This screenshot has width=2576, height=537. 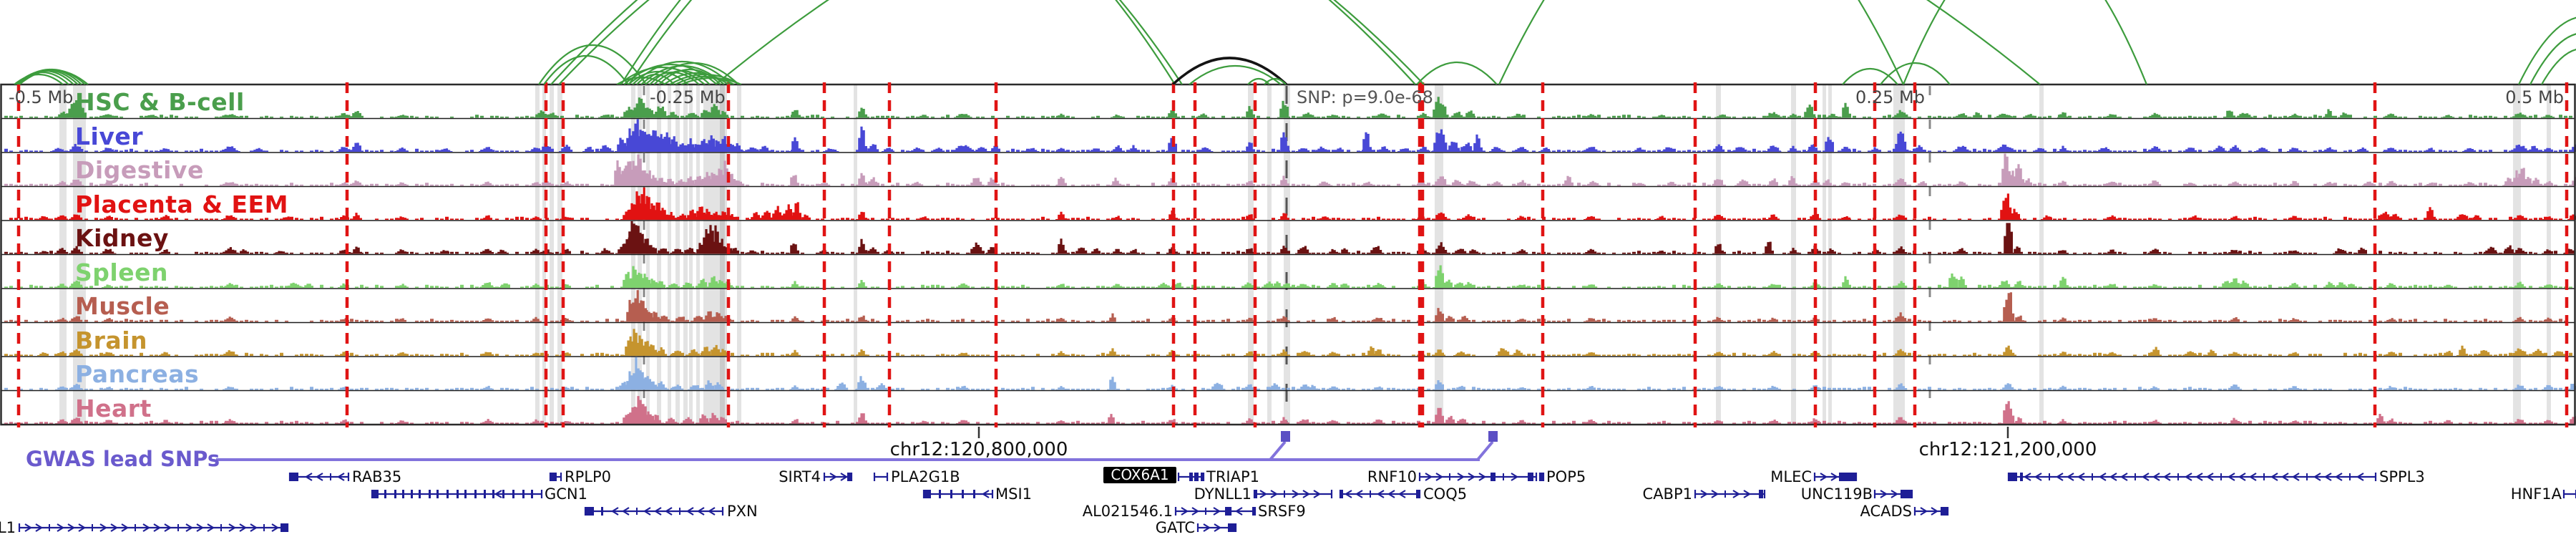 I want to click on gene-msi1, so click(x=958, y=494).